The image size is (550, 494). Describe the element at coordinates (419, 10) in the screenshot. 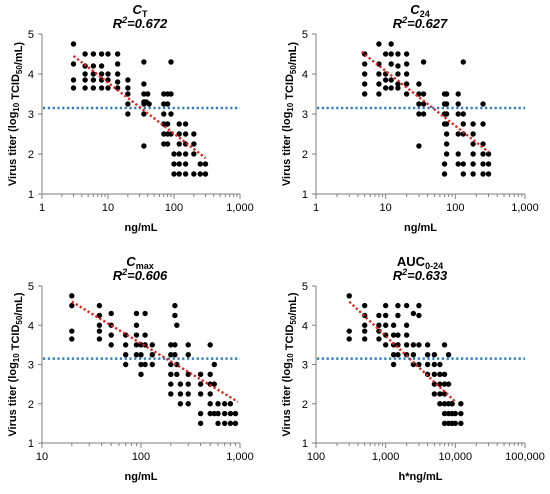

I see `chart-title: C24` at that location.